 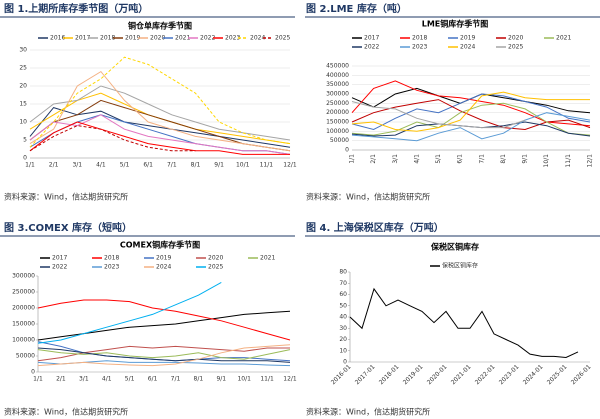 I want to click on x-tick-label: 2023-01, so click(x=509, y=374).